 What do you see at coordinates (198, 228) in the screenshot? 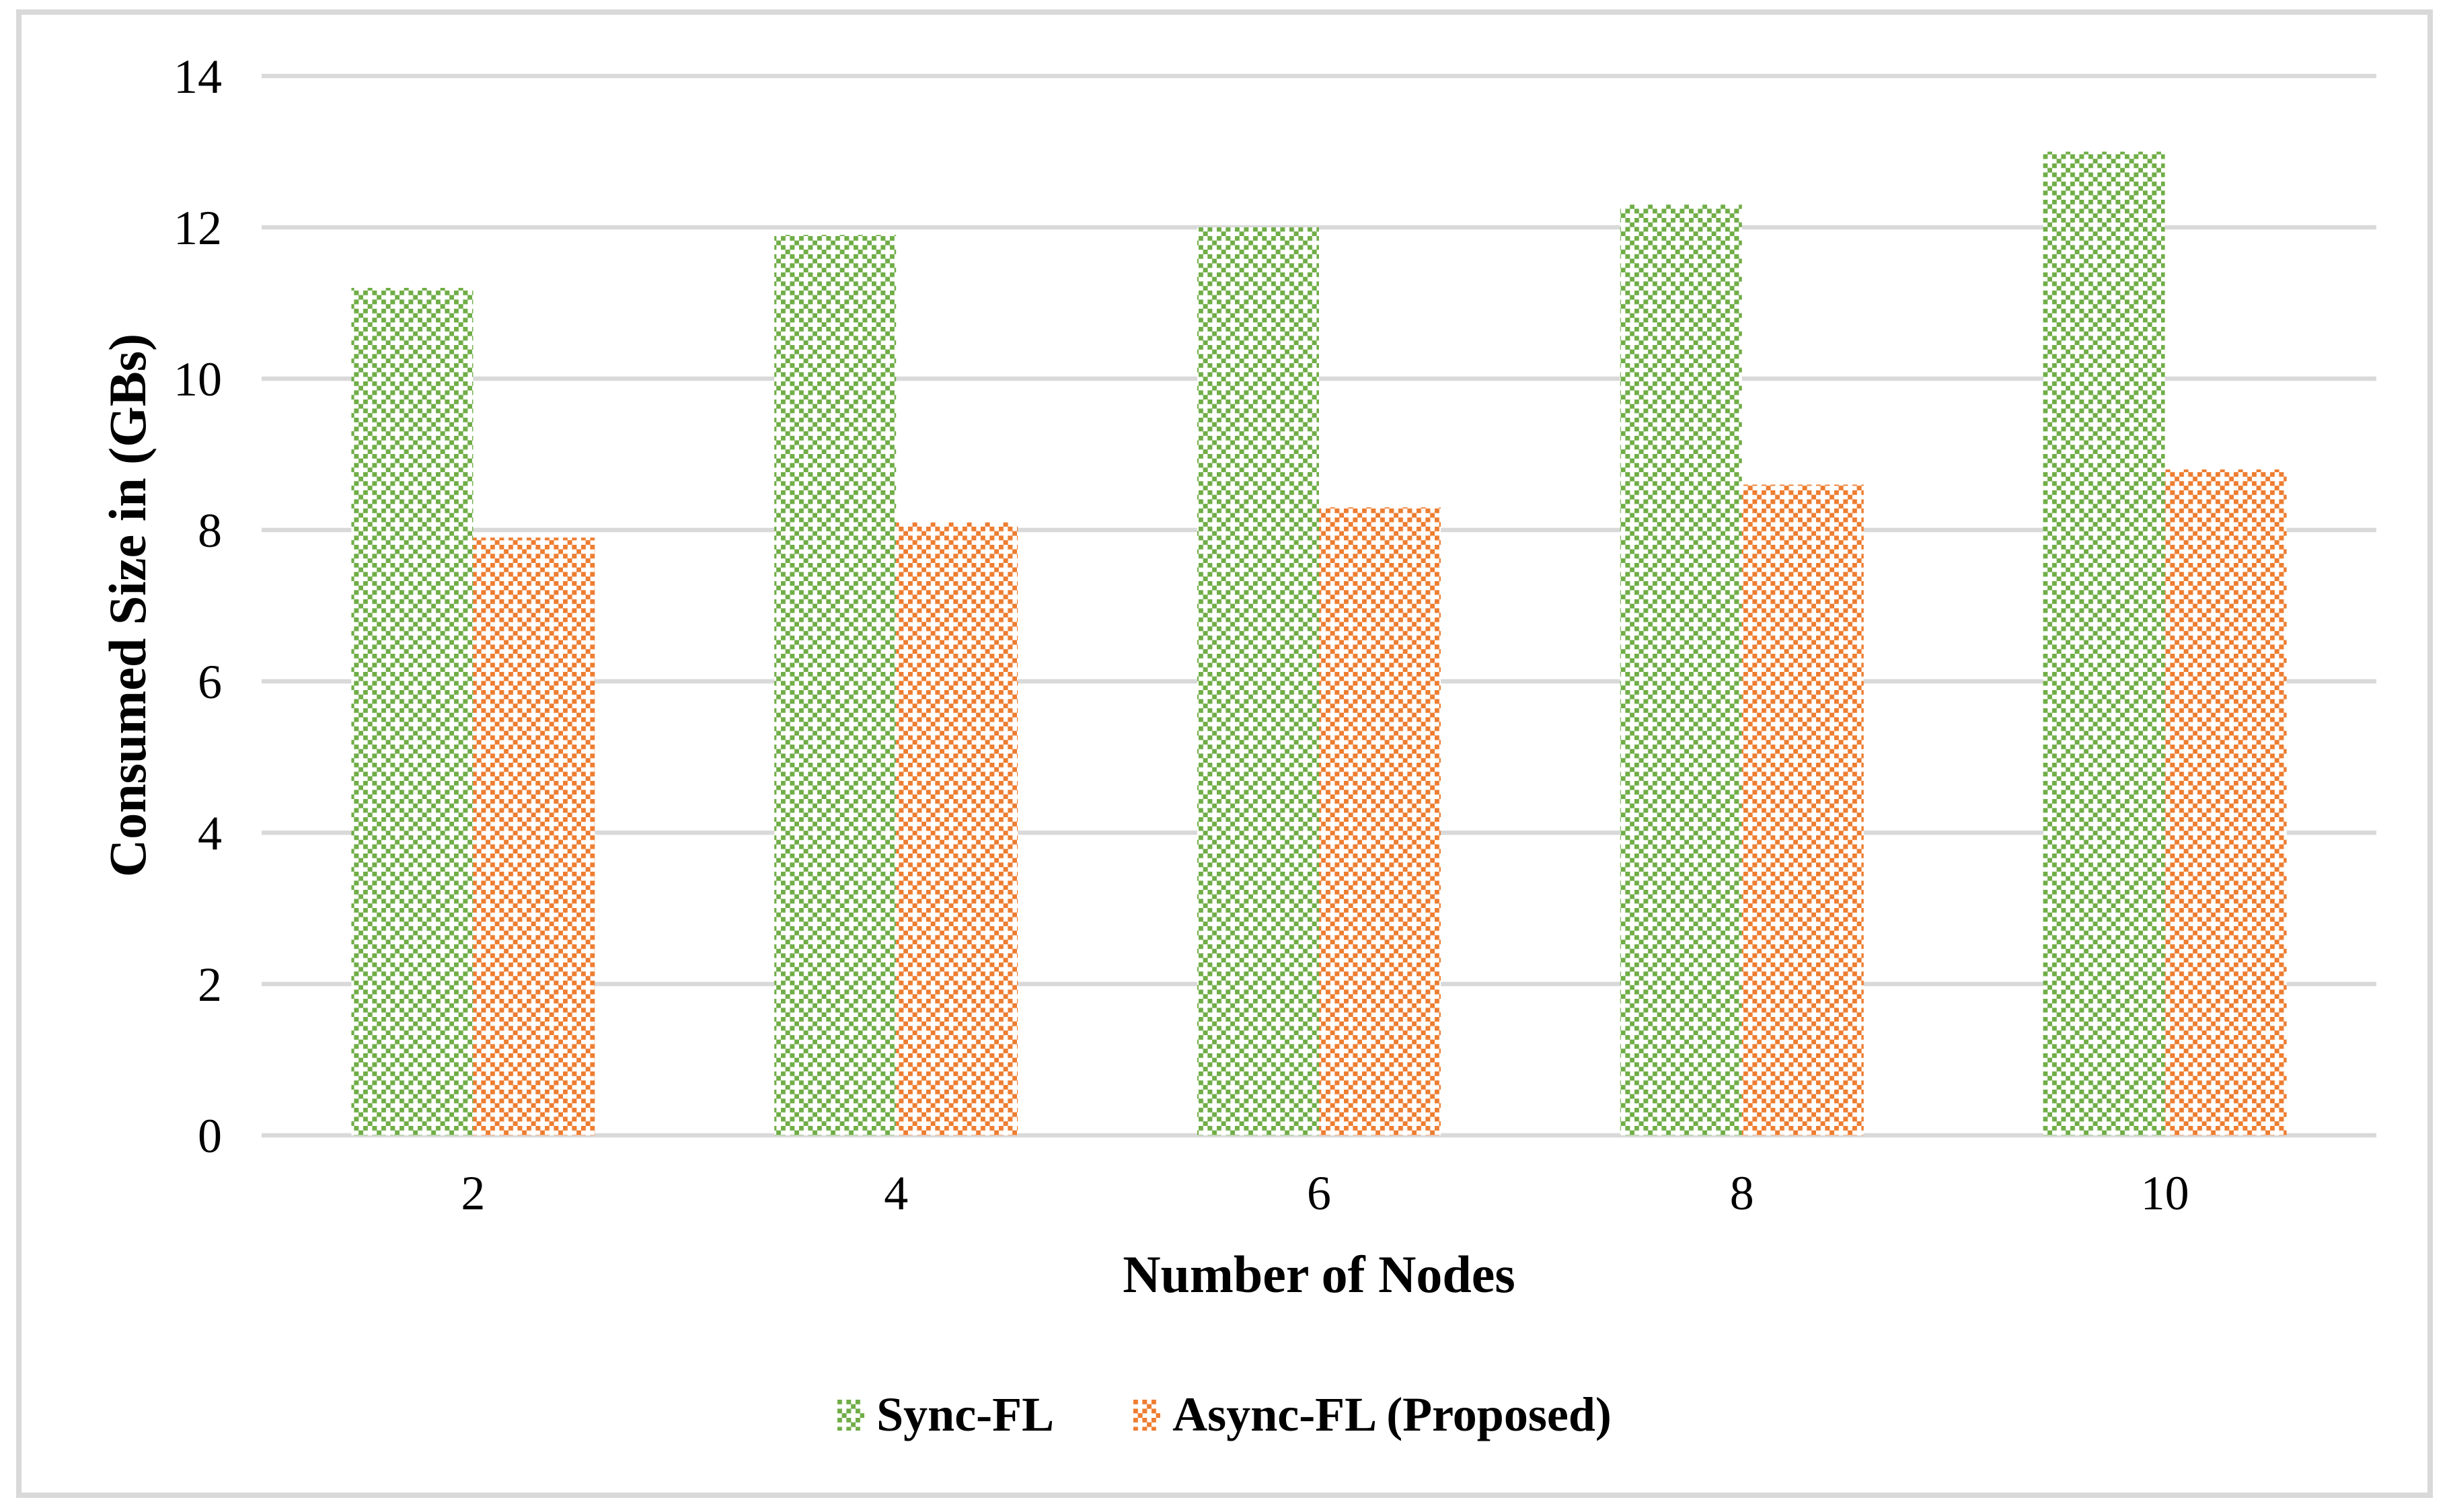
I see `y-tick-label-12: 12` at bounding box center [198, 228].